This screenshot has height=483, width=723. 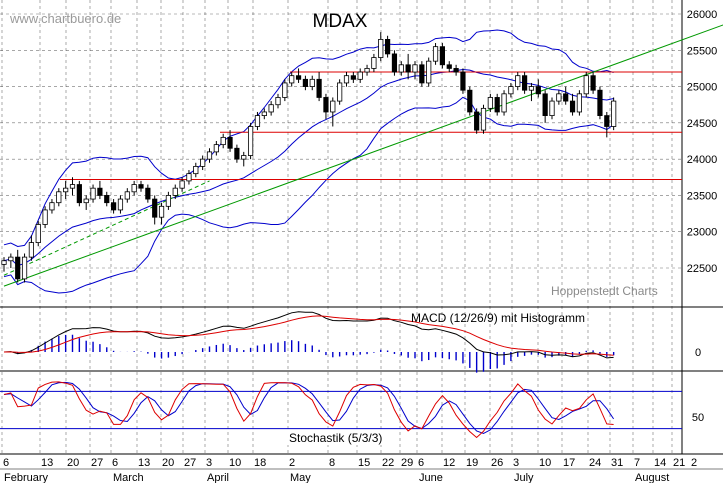 What do you see at coordinates (702, 15) in the screenshot?
I see `price-tick-label: 26000` at bounding box center [702, 15].